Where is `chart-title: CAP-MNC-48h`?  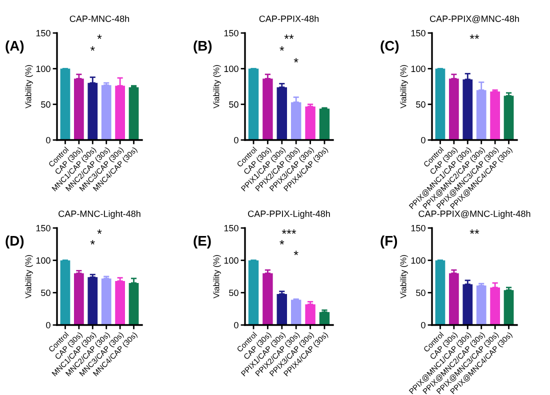 chart-title: CAP-MNC-48h is located at coordinates (100, 18).